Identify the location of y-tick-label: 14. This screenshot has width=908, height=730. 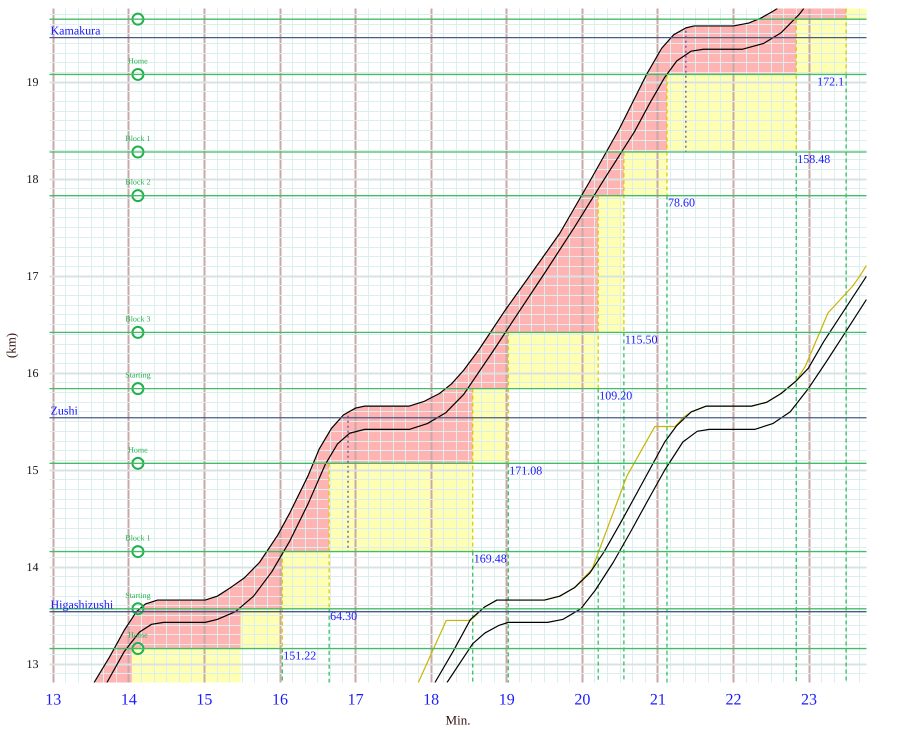
(32, 567).